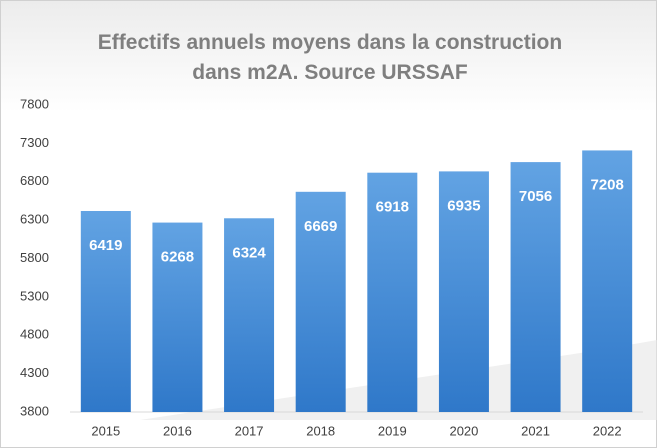  I want to click on y-tick-label: 5800, so click(34, 257).